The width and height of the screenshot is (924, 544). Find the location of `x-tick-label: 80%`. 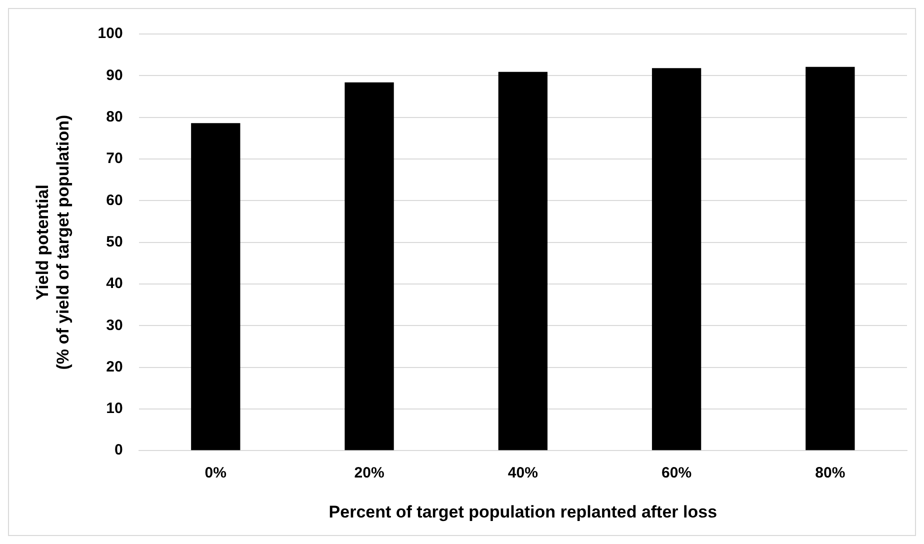

x-tick-label: 80% is located at coordinates (830, 473).